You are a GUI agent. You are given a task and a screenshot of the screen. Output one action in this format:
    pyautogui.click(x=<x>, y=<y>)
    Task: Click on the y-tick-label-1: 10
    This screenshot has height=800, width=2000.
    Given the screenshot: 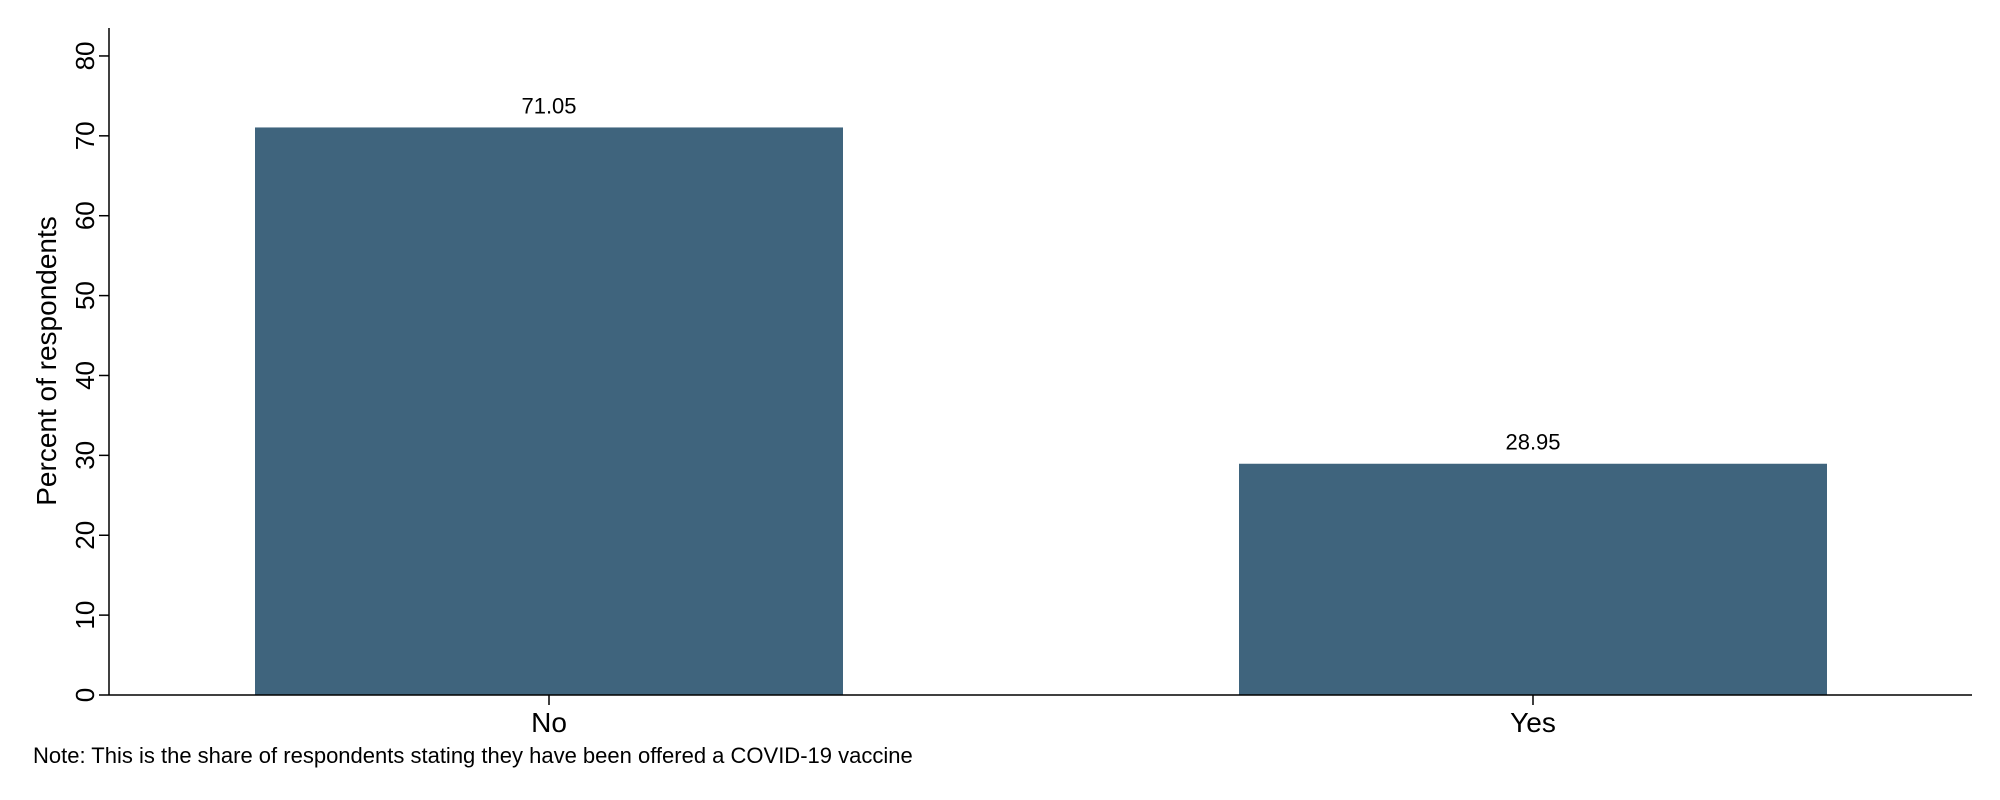 What is the action you would take?
    pyautogui.click(x=85, y=615)
    